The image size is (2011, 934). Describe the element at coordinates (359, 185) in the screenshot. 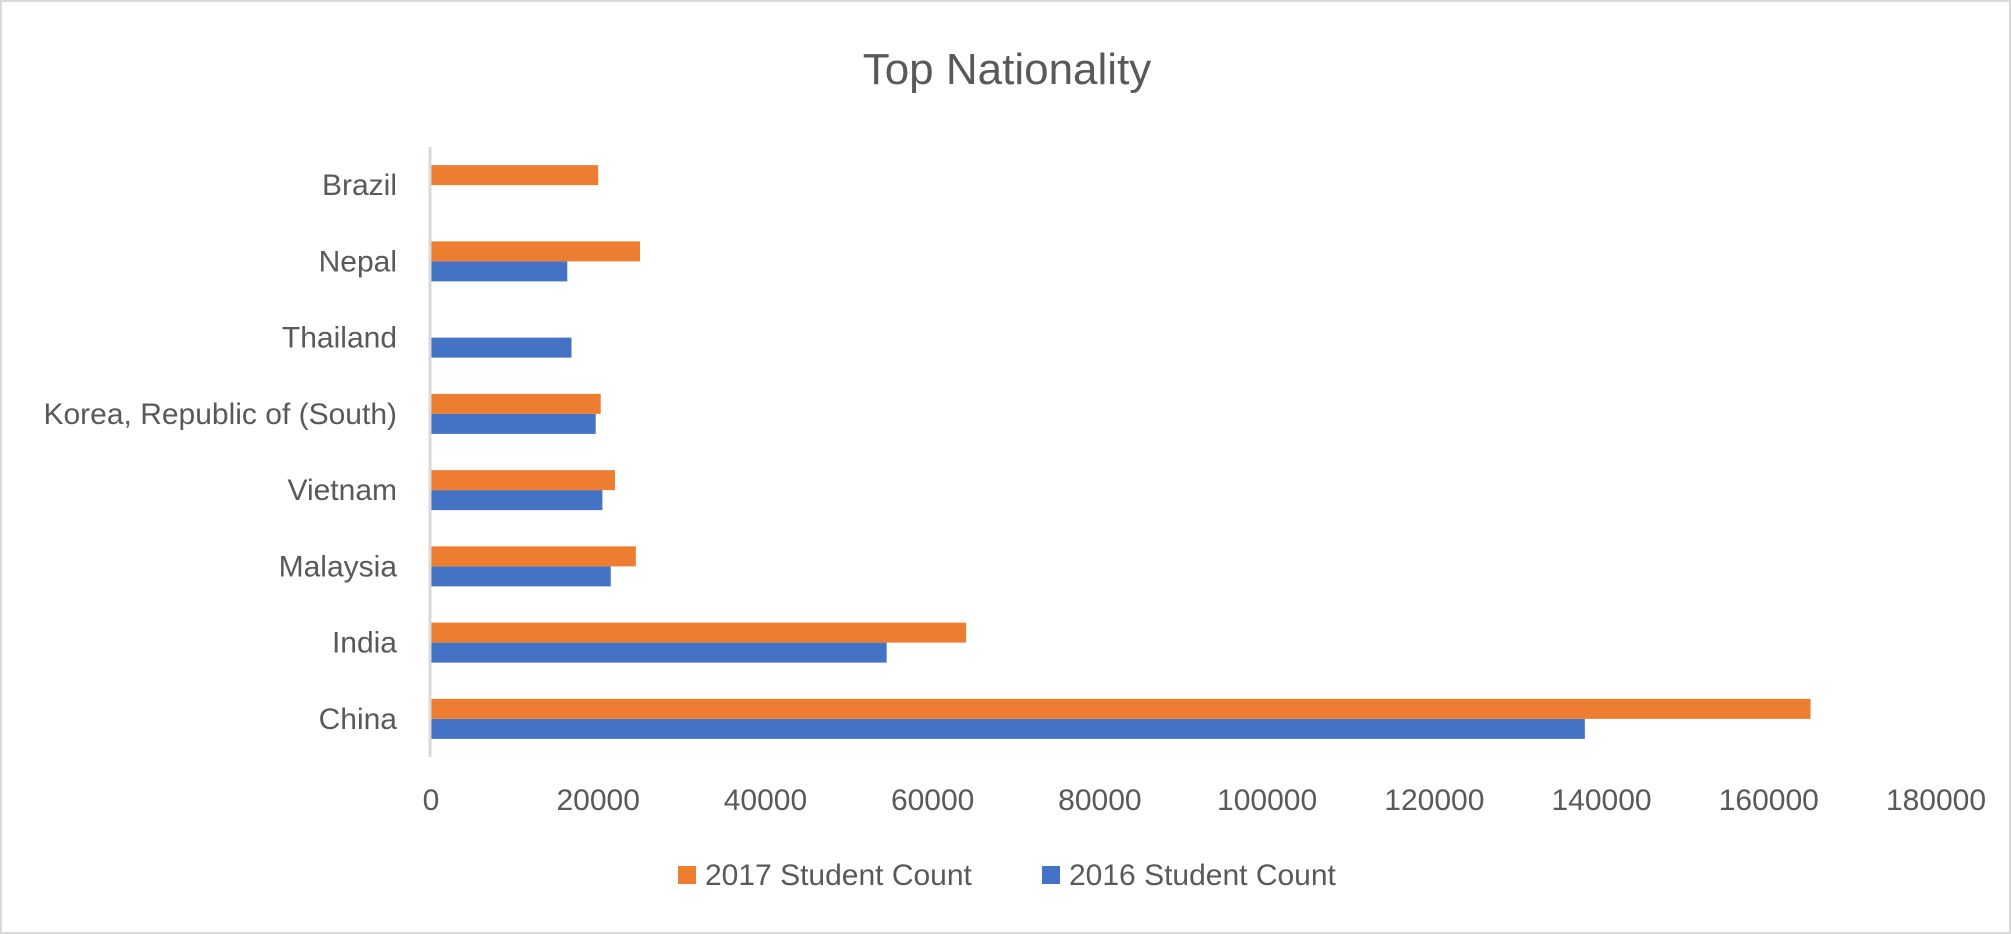

I see `category-label: Brazil` at that location.